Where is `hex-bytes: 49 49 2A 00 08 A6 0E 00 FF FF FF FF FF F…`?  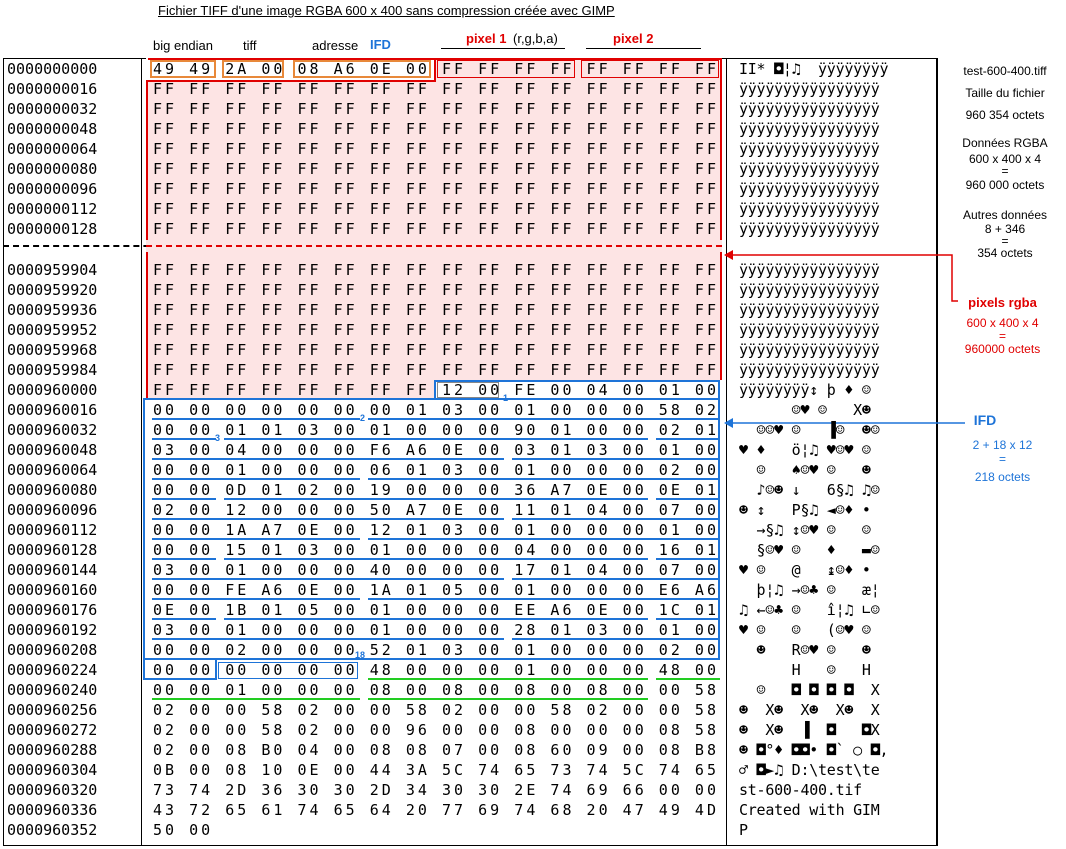 hex-bytes: 49 49 2A 00 08 A6 0E 00 FF FF FF FF FF F… is located at coordinates (436, 69).